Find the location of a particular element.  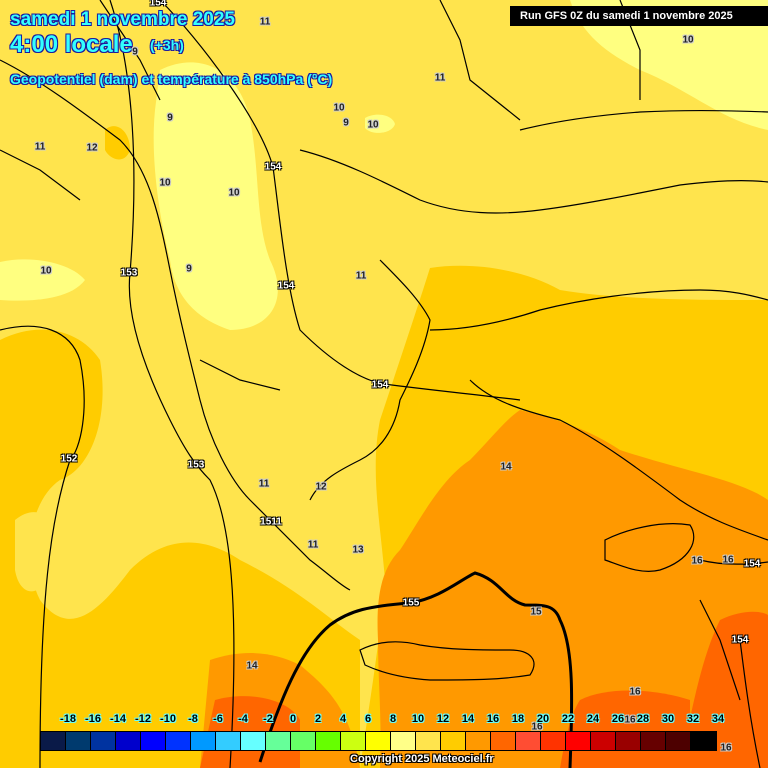

legend-tick-label: 20 is located at coordinates (543, 719).